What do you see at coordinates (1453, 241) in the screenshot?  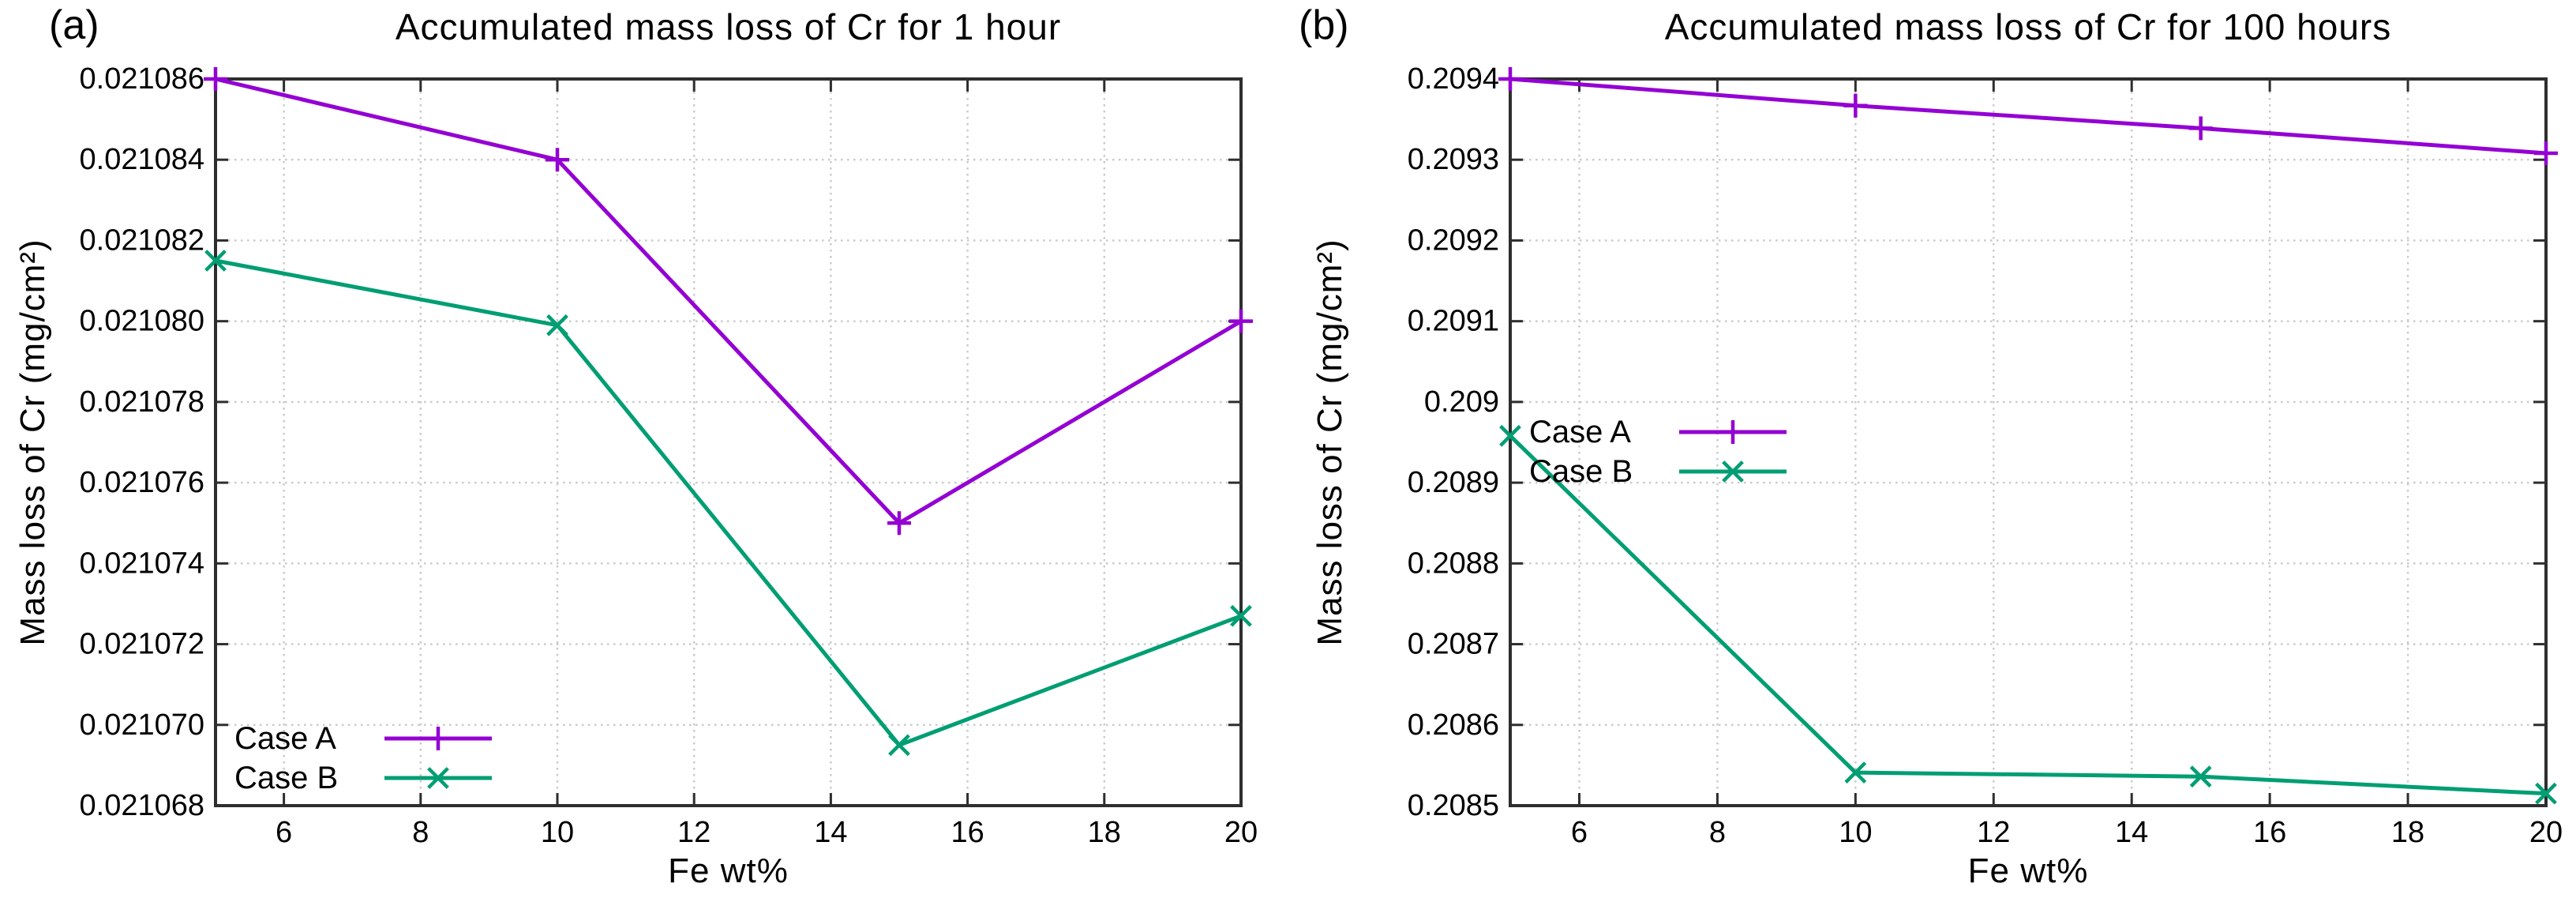 I see `y-tick-label: 0.2092` at bounding box center [1453, 241].